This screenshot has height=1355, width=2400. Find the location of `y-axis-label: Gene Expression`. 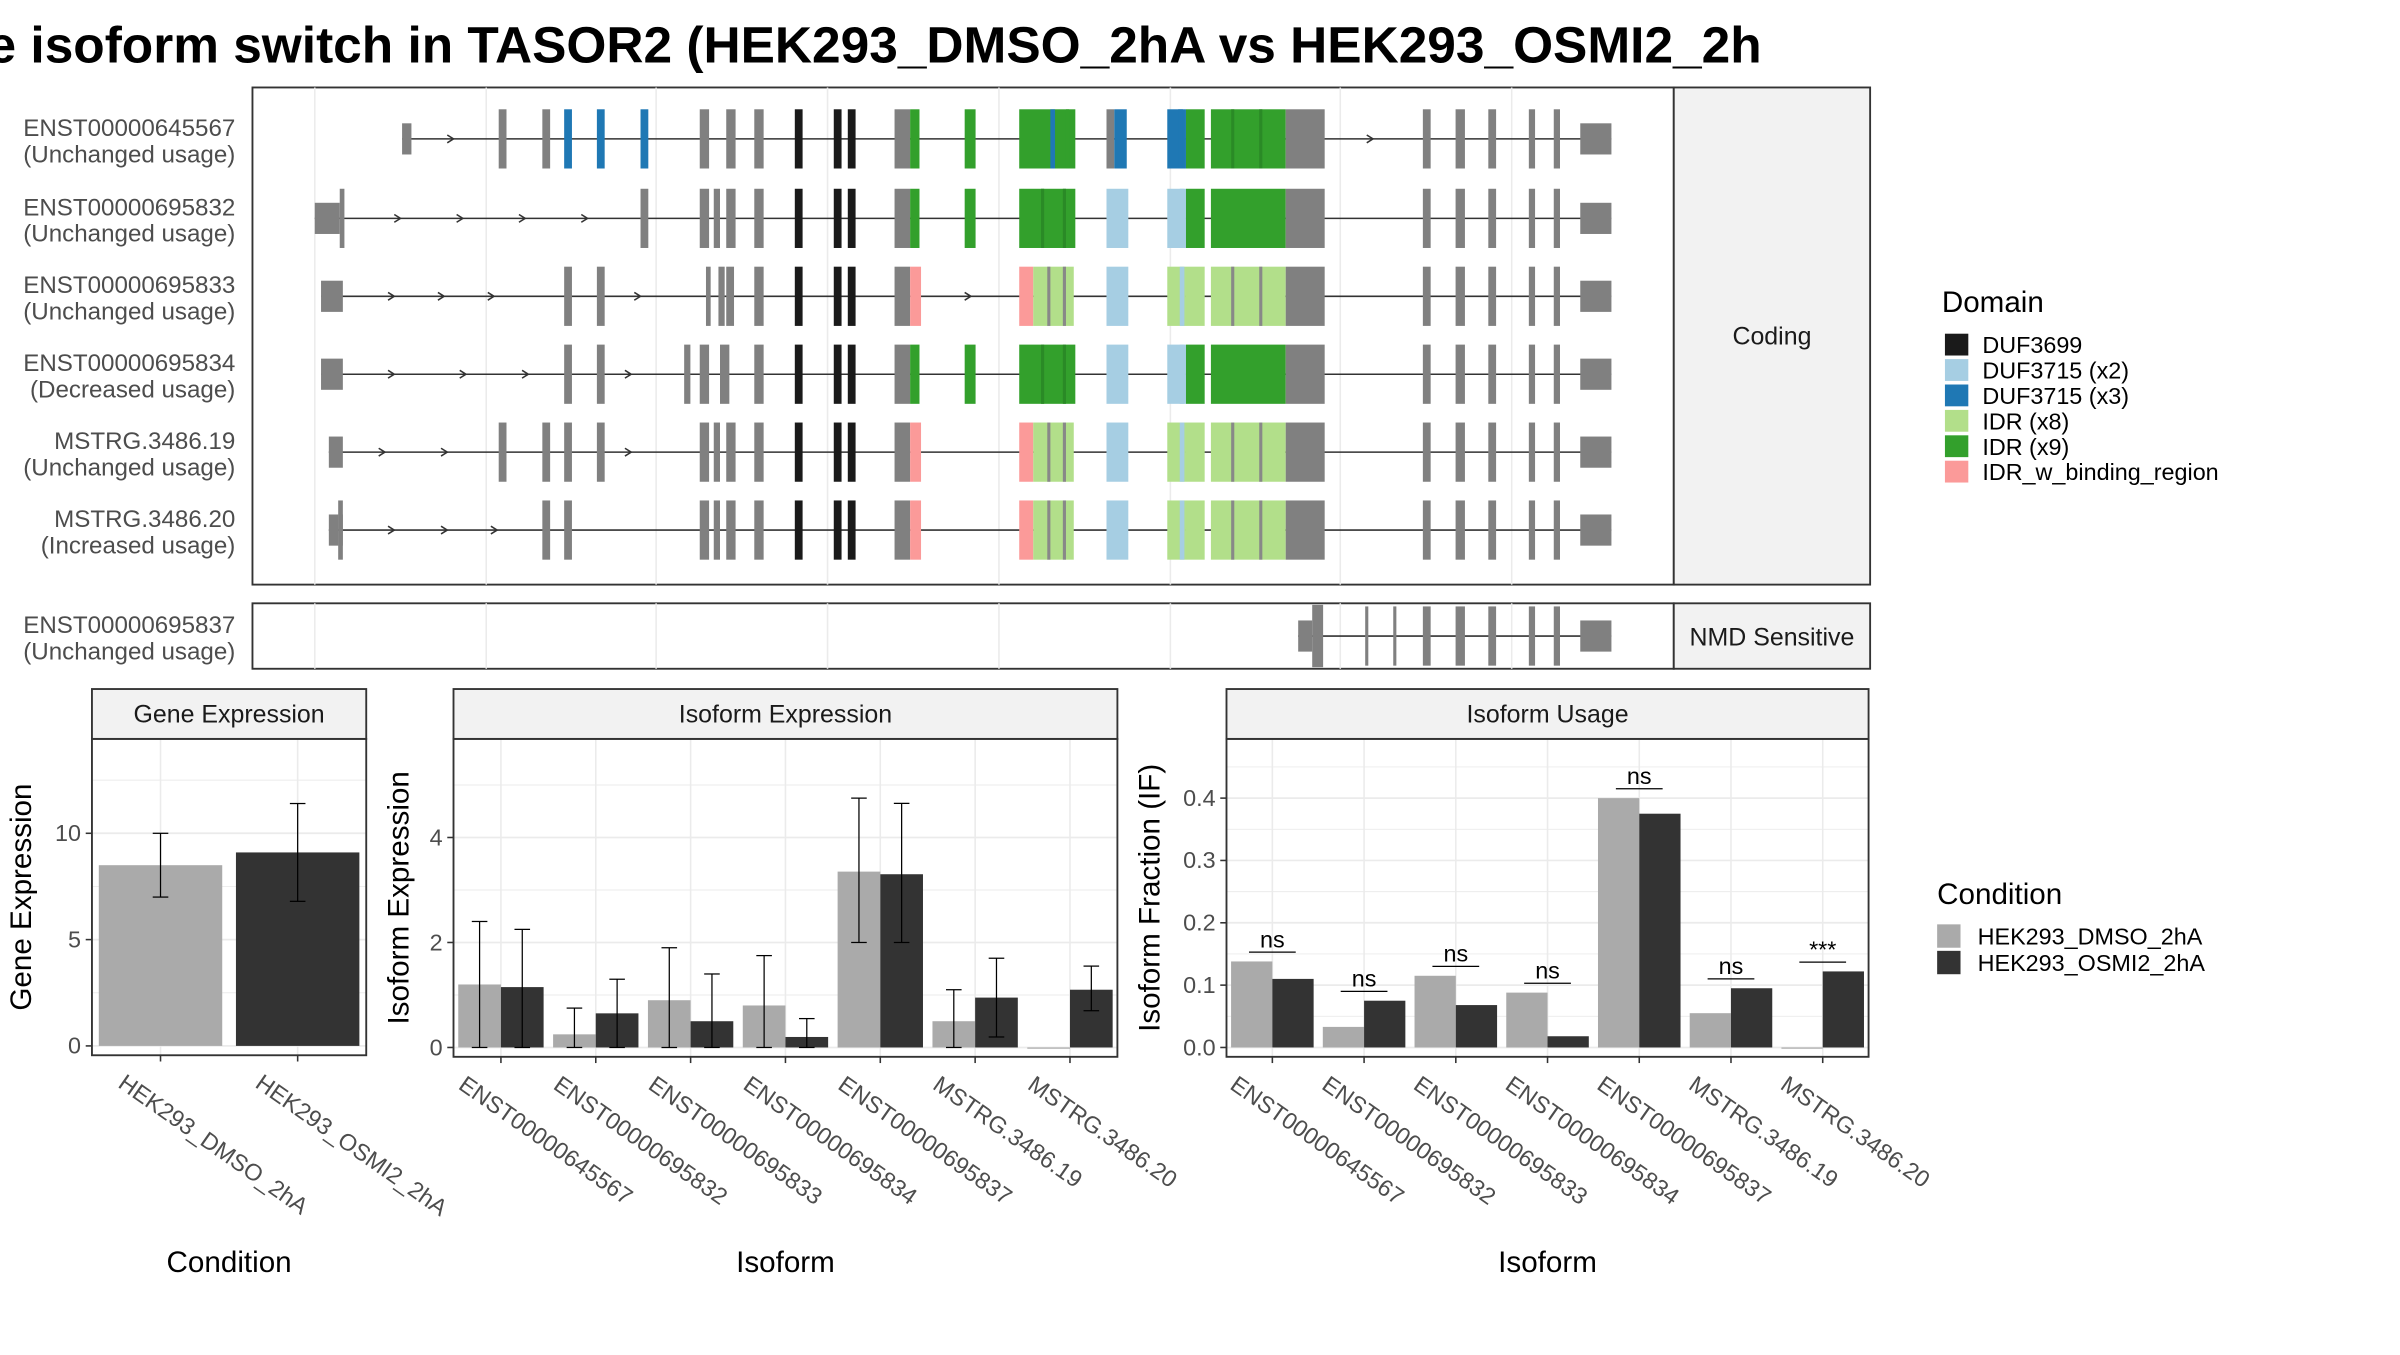

y-axis-label: Gene Expression is located at coordinates (21, 897).